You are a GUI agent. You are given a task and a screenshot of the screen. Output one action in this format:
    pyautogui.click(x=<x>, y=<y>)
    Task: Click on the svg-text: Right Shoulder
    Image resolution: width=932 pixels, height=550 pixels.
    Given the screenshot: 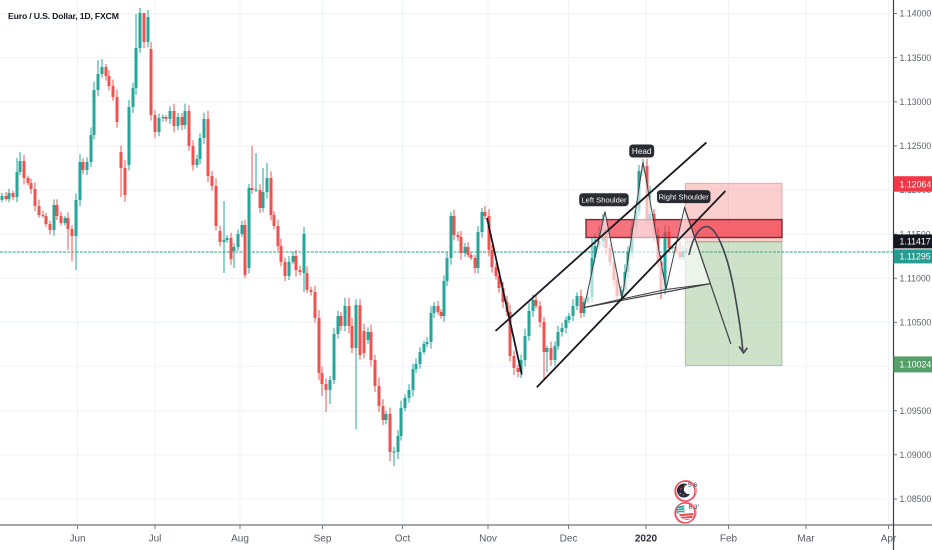 What is the action you would take?
    pyautogui.click(x=684, y=196)
    